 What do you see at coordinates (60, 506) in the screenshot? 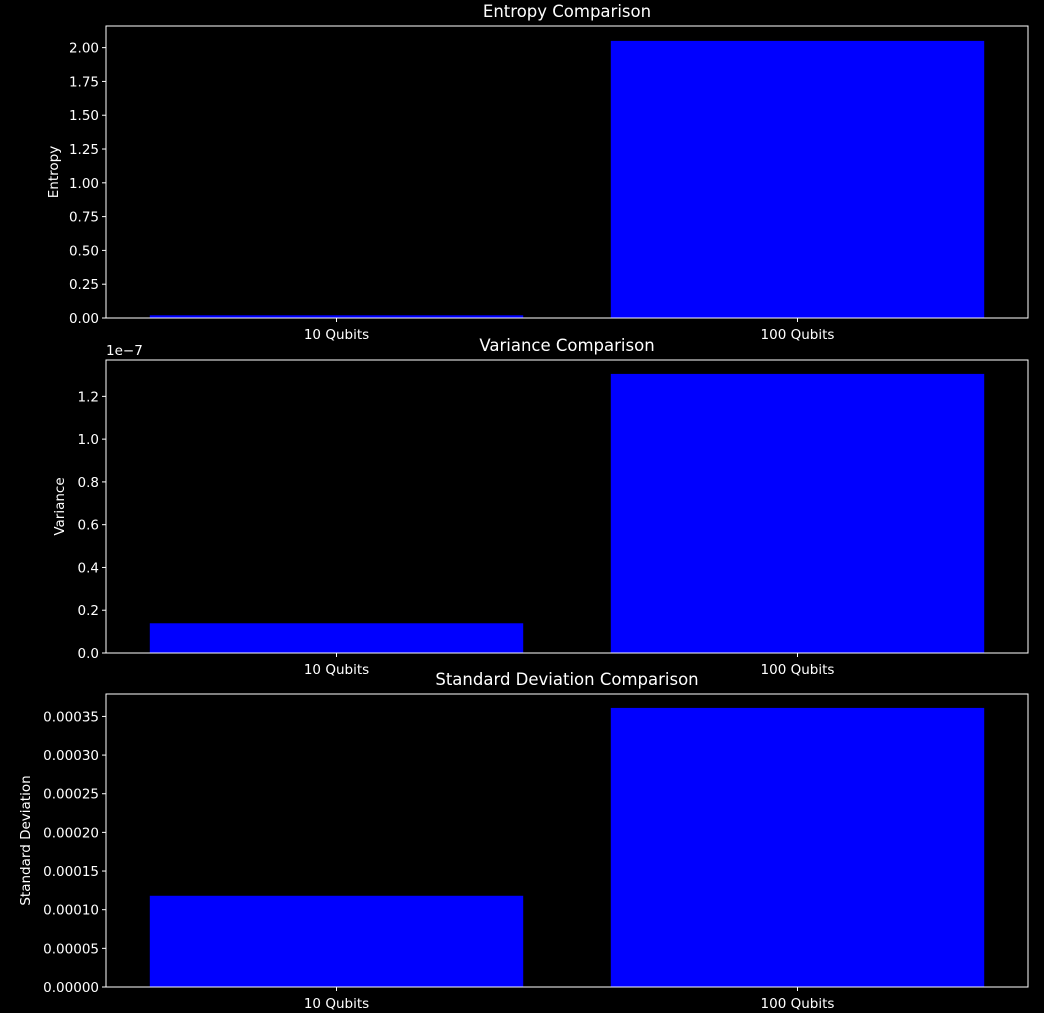
I see `chart-2-ylabel: Variance` at bounding box center [60, 506].